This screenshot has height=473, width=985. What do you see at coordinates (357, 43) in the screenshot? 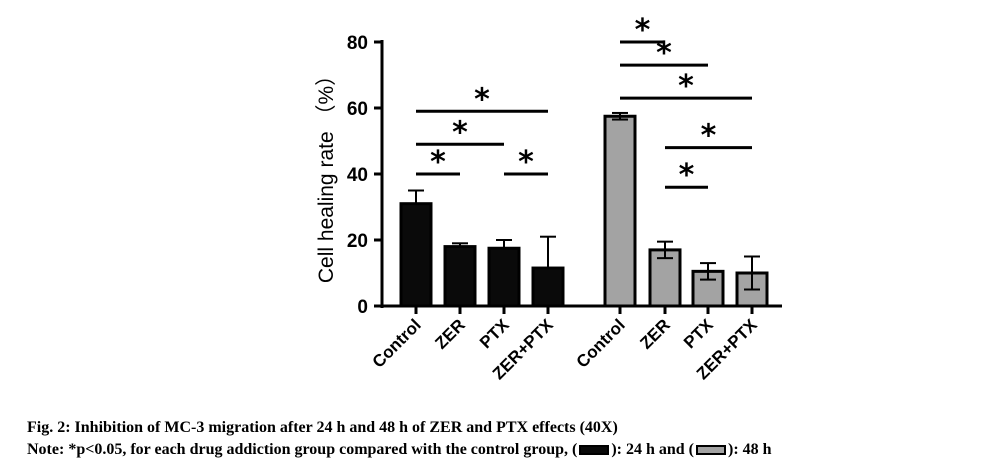
I see `y-tick-label: 80` at bounding box center [357, 43].